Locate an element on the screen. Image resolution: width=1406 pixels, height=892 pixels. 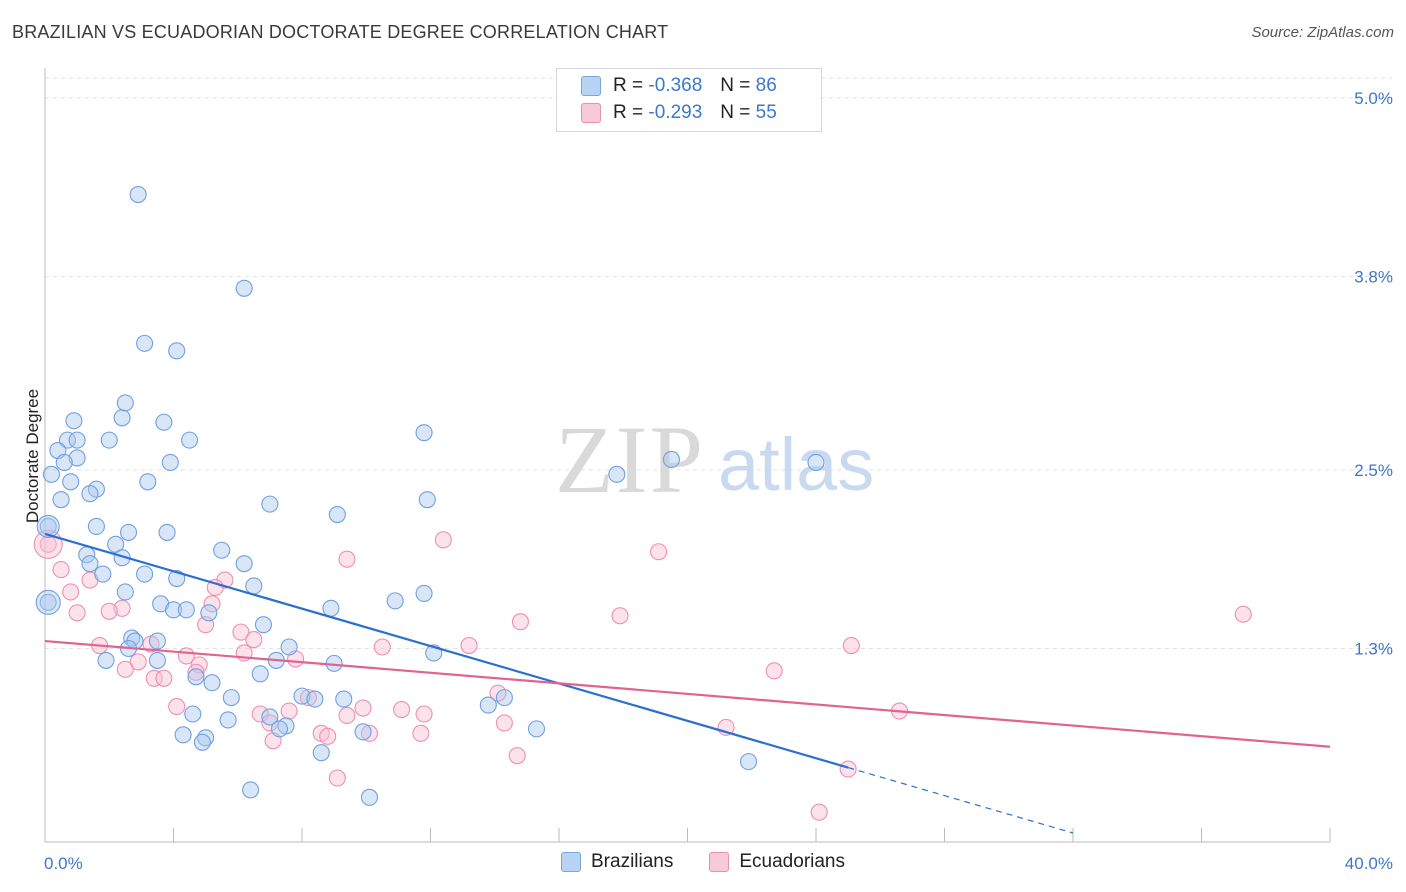
watermark-atlas: atlas is located at coordinates (796, 464).